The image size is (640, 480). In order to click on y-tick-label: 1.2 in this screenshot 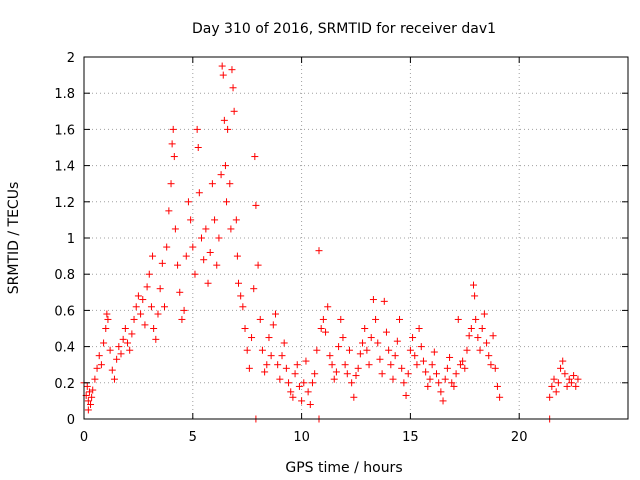, I will do `click(64, 203)`.